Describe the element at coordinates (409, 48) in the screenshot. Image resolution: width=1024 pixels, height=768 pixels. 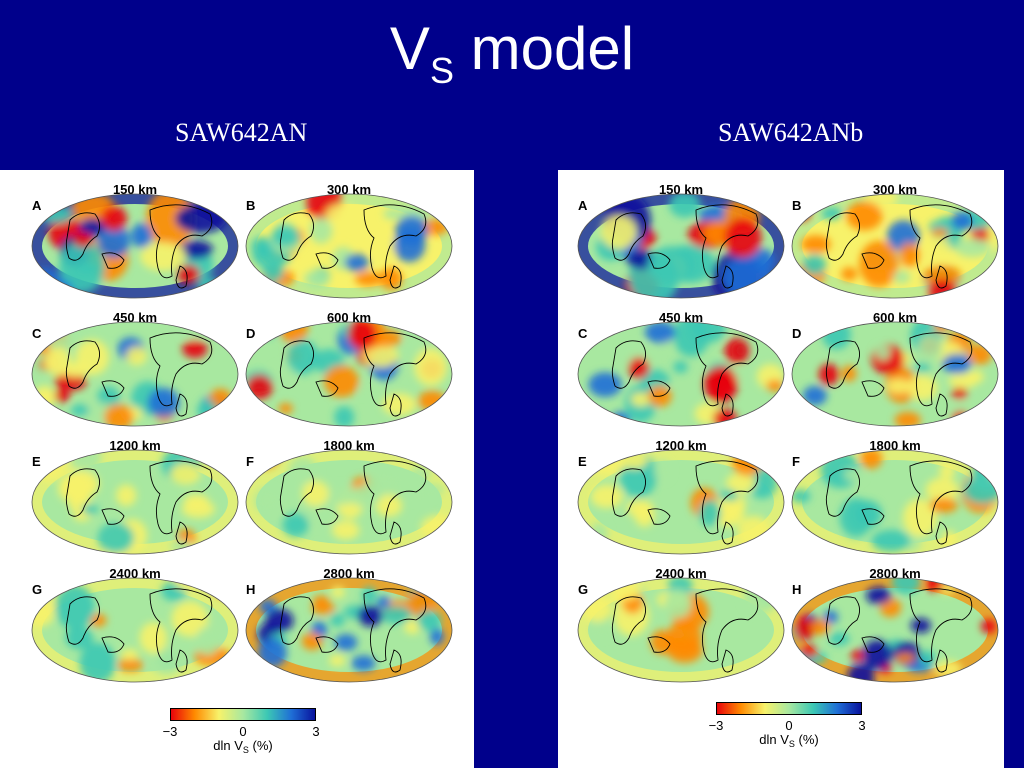
I see `title-main: V` at that location.